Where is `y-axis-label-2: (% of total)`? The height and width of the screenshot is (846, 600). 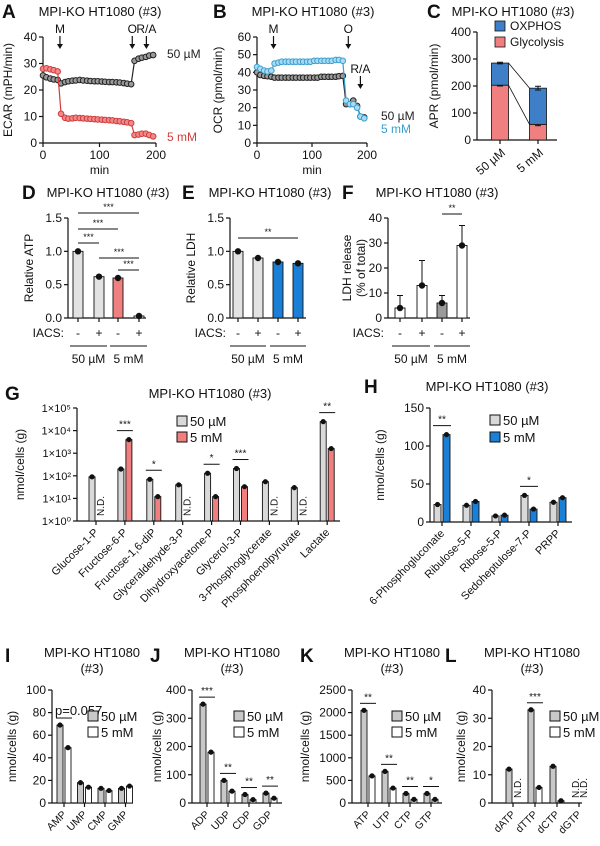
y-axis-label-2: (% of total) is located at coordinates (361, 268).